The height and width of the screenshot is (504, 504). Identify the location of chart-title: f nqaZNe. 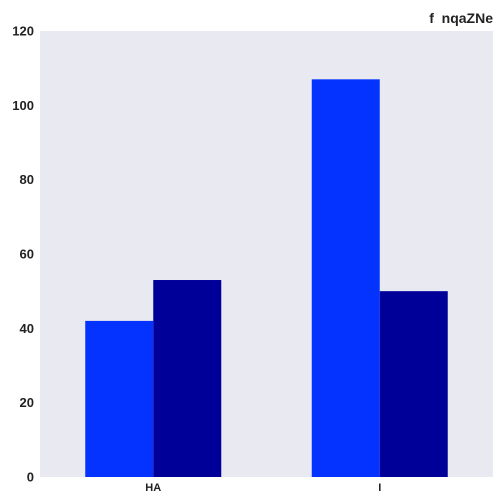
(461, 18).